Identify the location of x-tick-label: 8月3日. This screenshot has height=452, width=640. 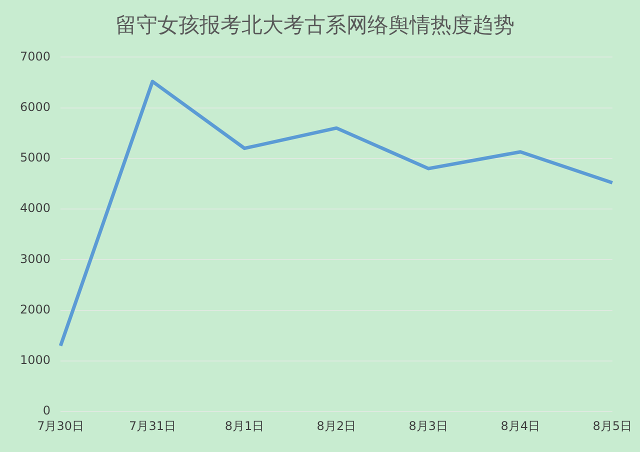
(428, 425).